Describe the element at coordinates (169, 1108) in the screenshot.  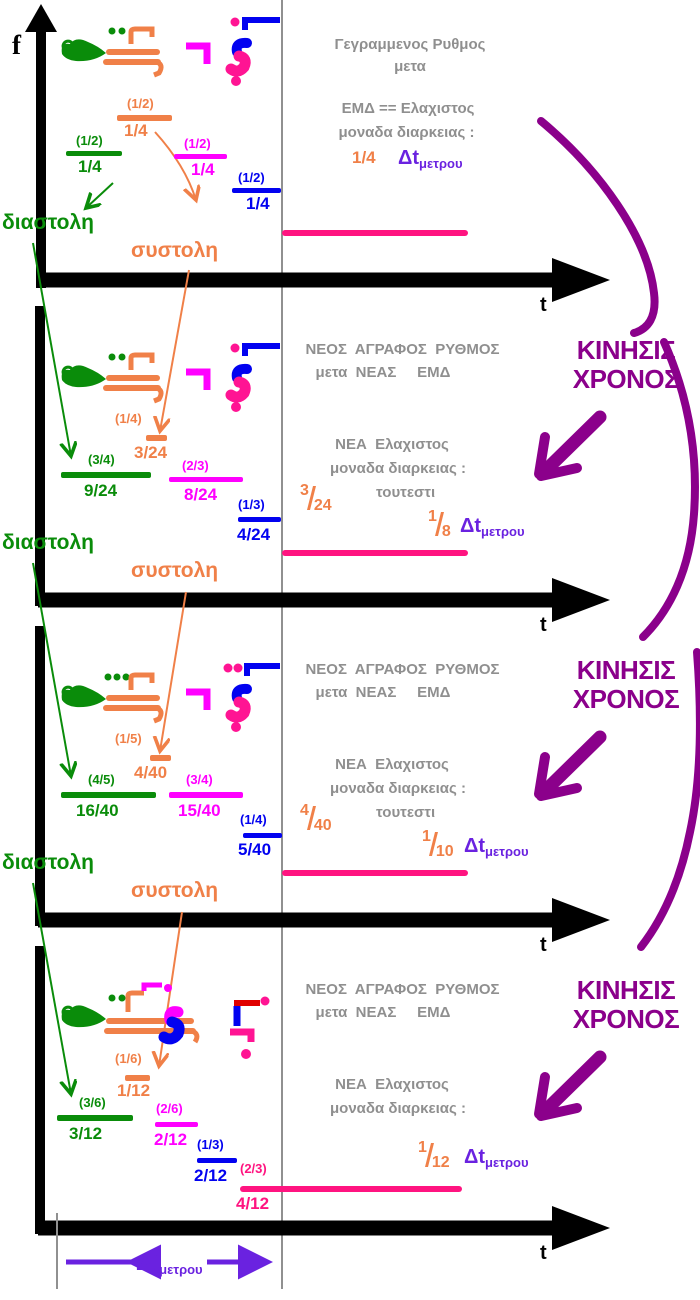
I see `fraction-paren: (2/6)` at that location.